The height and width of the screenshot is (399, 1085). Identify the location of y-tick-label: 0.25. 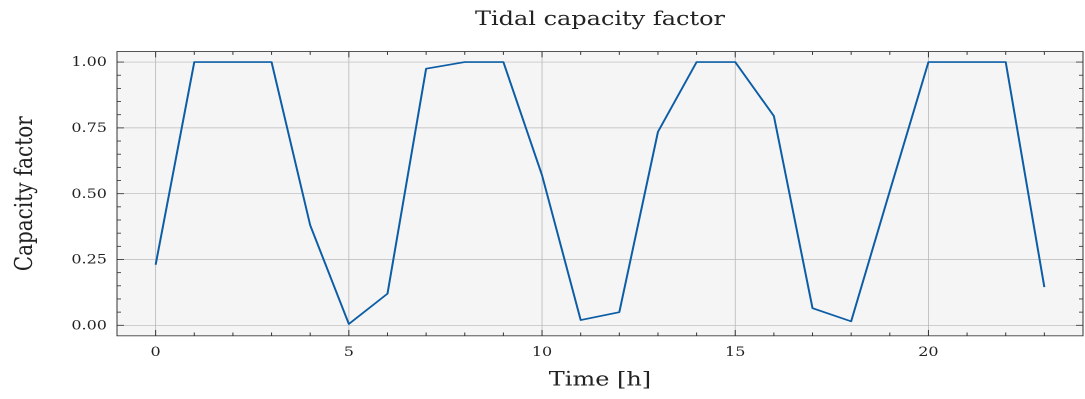
(89, 259).